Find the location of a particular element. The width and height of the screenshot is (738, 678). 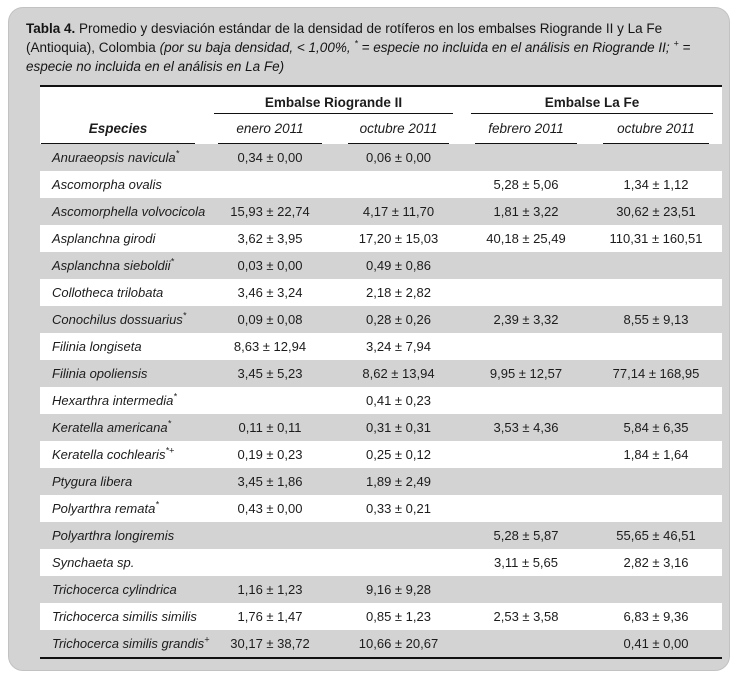

density-value: 9,95 ± 12,57 is located at coordinates (526, 373).